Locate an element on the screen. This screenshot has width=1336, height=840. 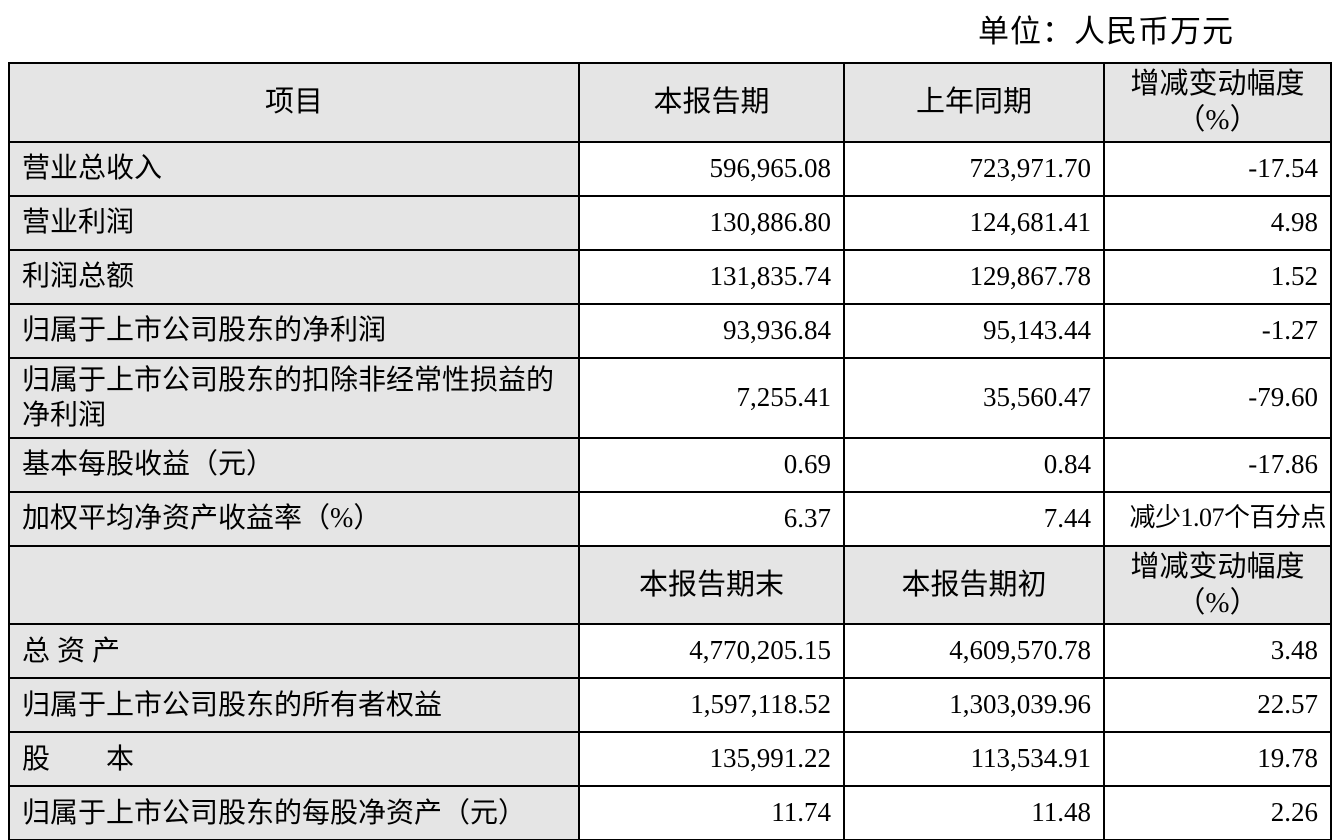
header-item-empty is located at coordinates (294, 584).